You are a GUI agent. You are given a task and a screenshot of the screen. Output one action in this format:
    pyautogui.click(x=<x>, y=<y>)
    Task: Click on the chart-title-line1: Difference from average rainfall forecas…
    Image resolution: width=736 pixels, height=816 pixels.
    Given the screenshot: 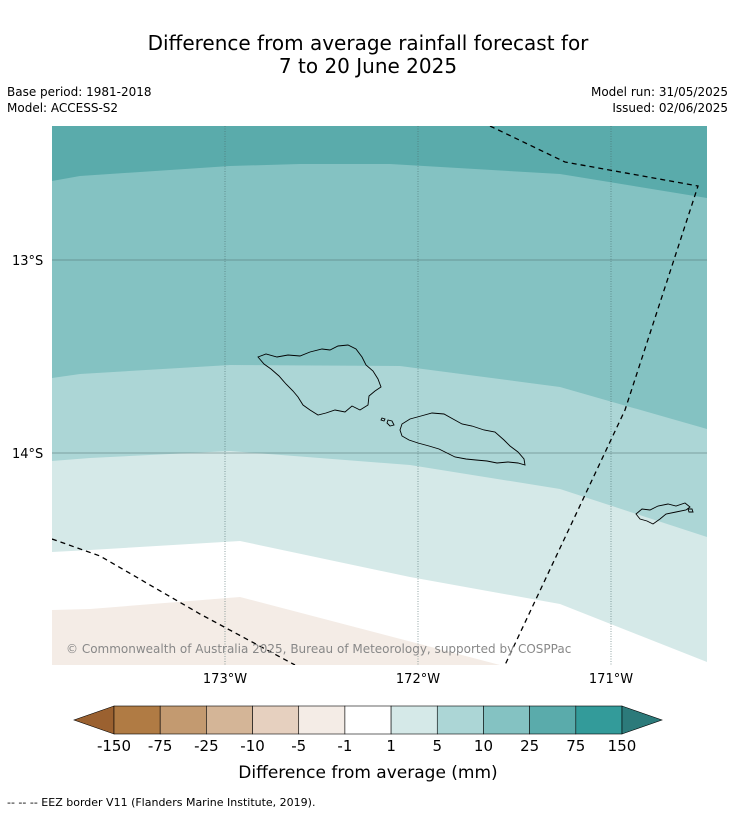 What is the action you would take?
    pyautogui.click(x=368, y=43)
    